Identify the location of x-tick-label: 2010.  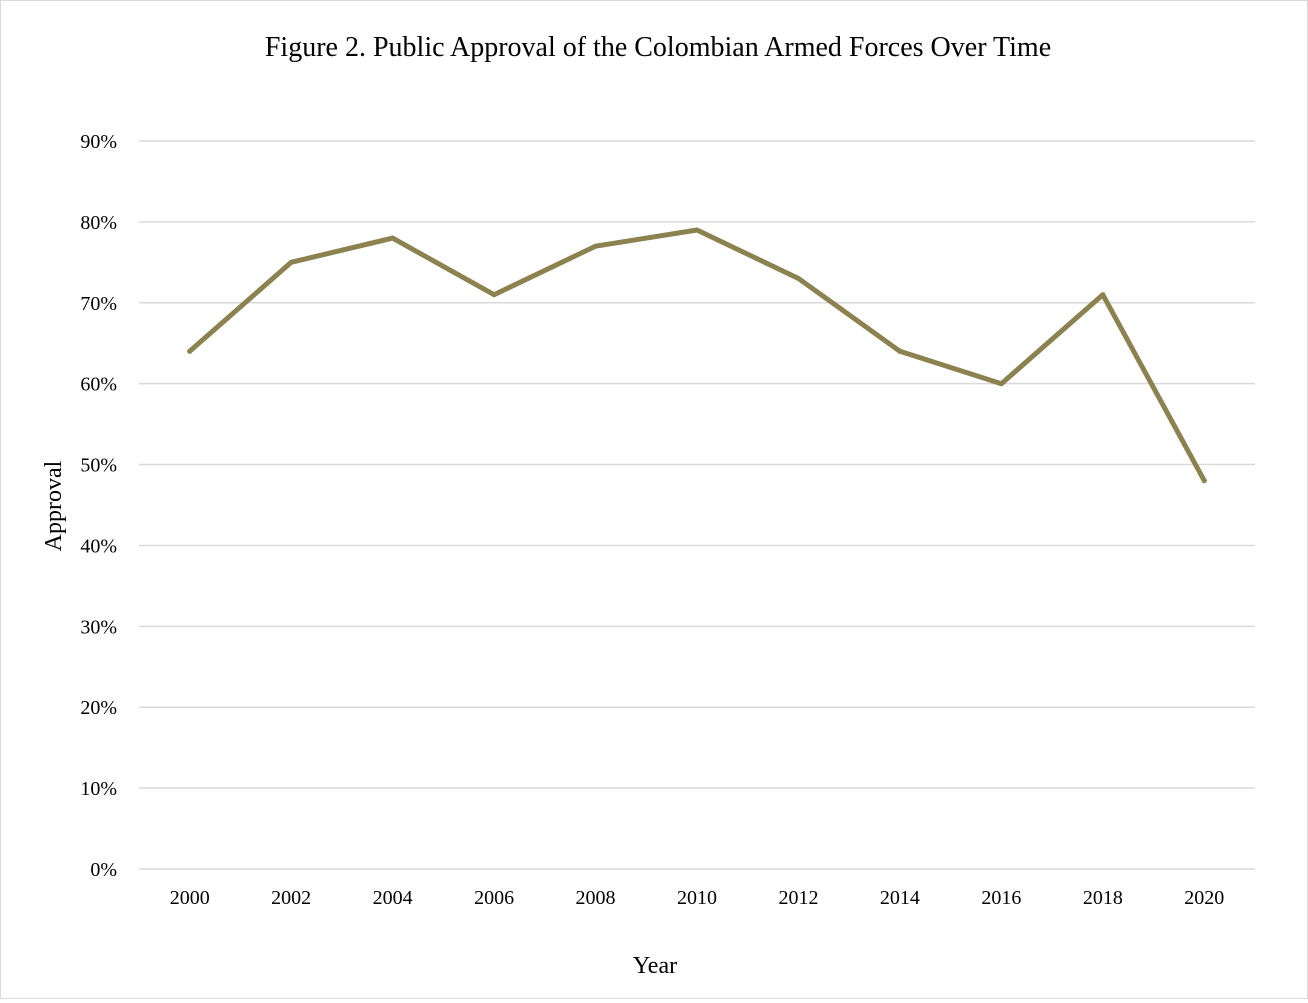
(697, 898).